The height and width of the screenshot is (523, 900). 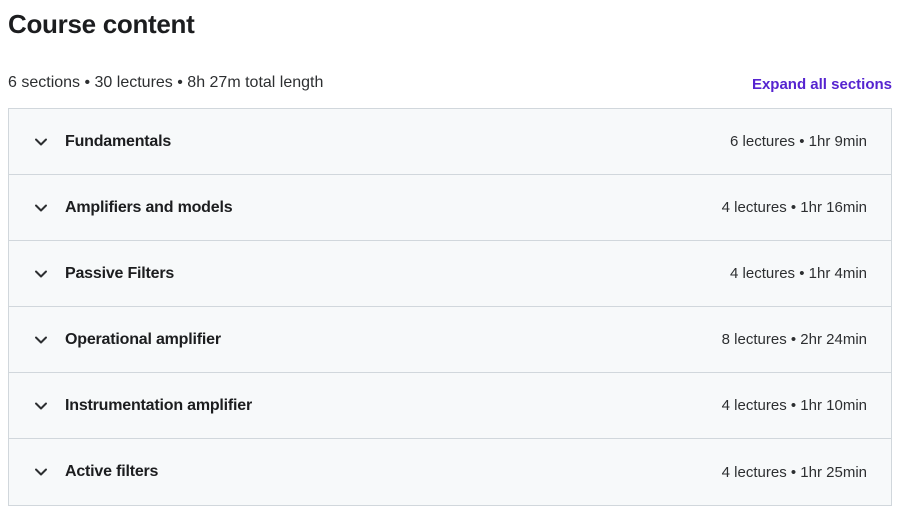 What do you see at coordinates (101, 24) in the screenshot?
I see `page-title: Course content` at bounding box center [101, 24].